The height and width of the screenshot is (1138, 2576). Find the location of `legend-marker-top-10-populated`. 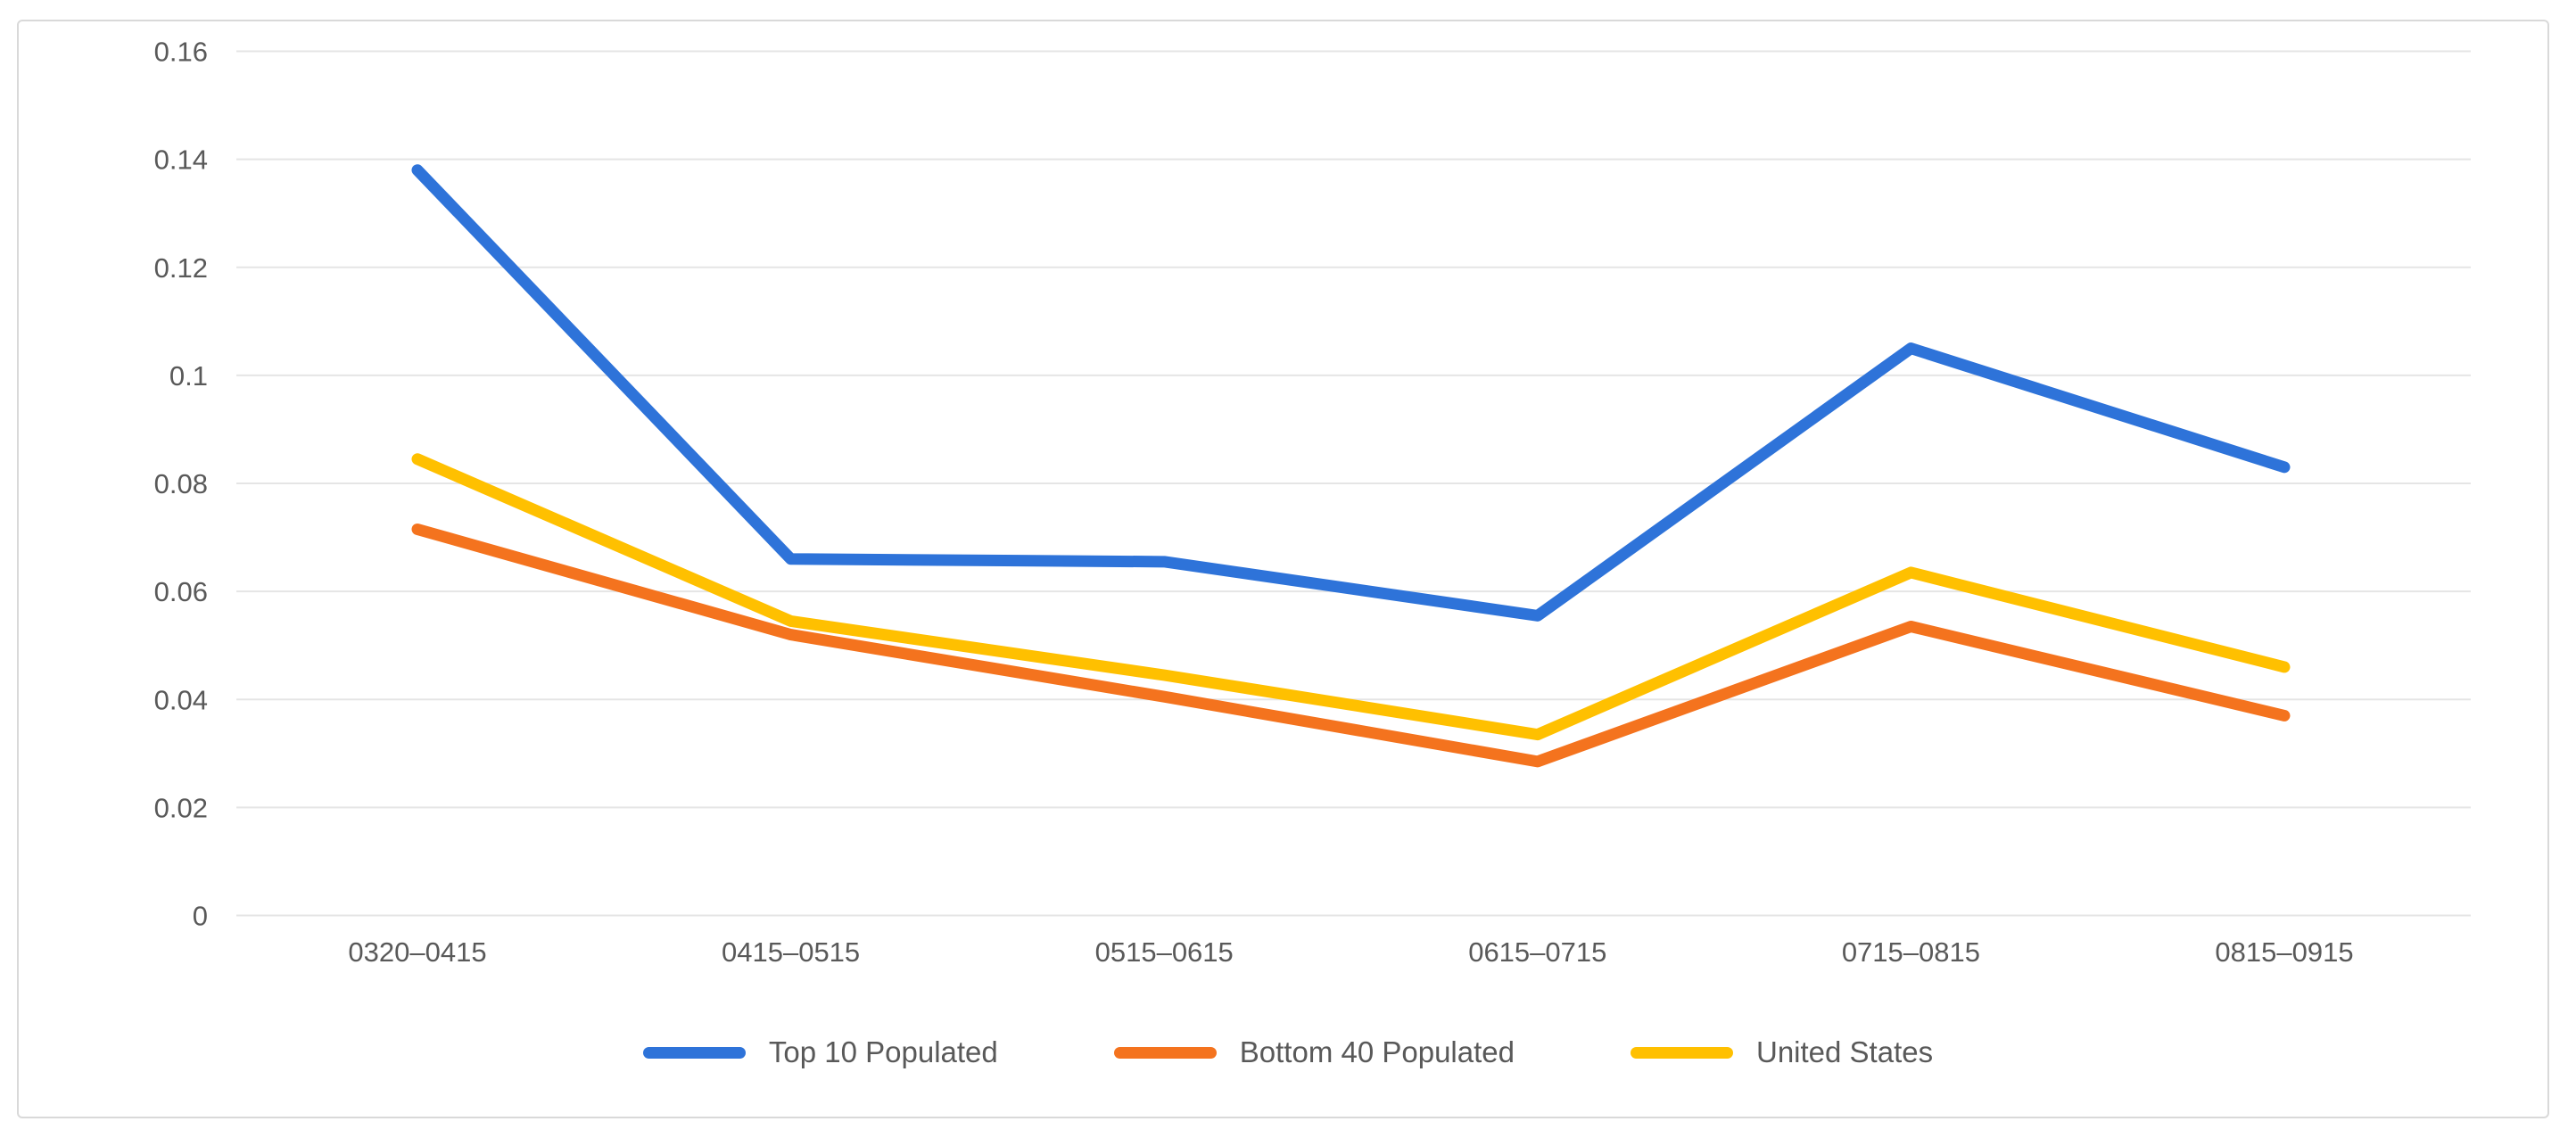

legend-marker-top-10-populated is located at coordinates (694, 1052).